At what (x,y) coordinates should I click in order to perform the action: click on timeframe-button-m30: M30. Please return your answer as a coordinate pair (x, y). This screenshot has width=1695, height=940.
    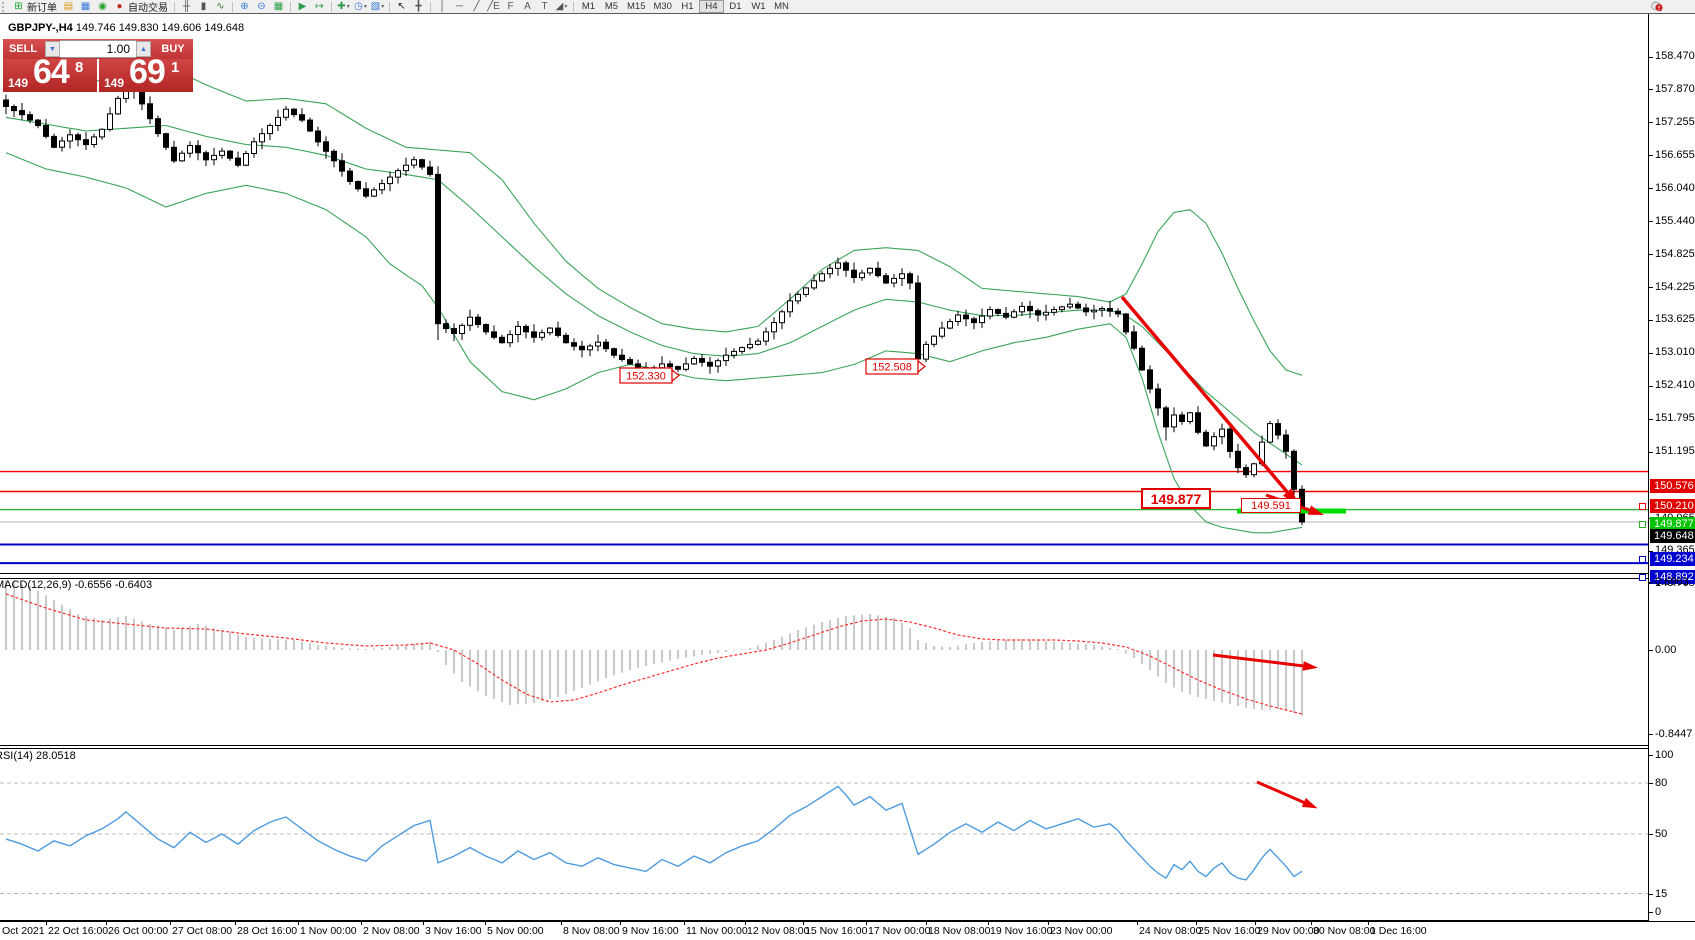
    Looking at the image, I should click on (662, 6).